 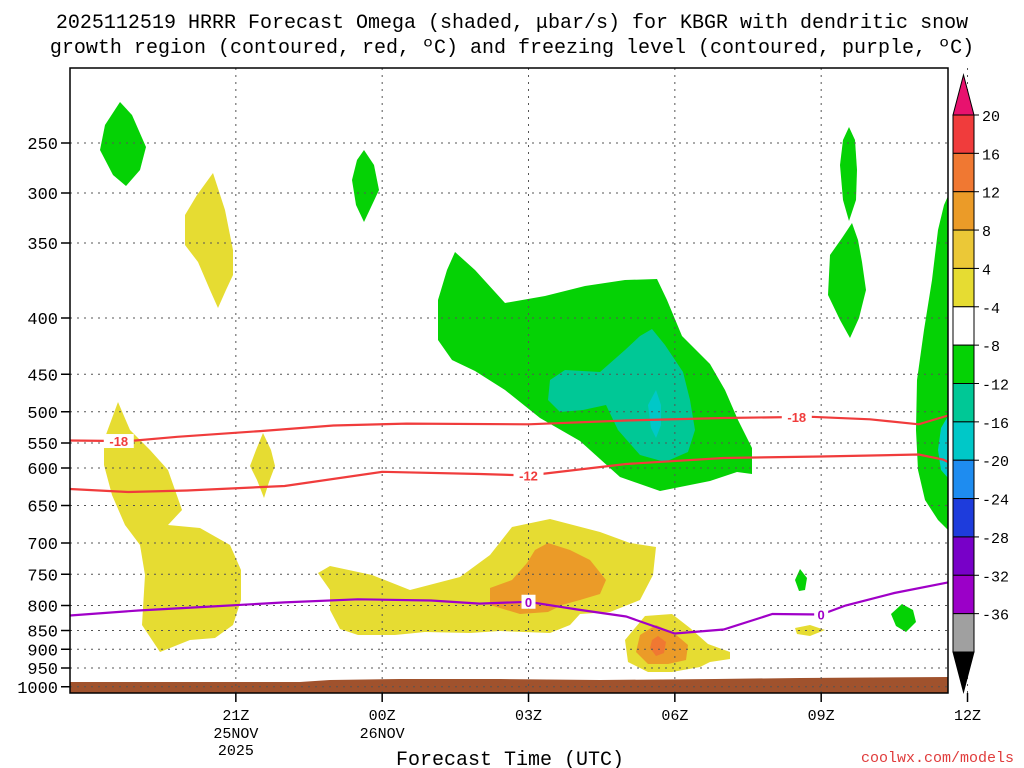 I want to click on y-tick-label: 900, so click(x=42, y=651).